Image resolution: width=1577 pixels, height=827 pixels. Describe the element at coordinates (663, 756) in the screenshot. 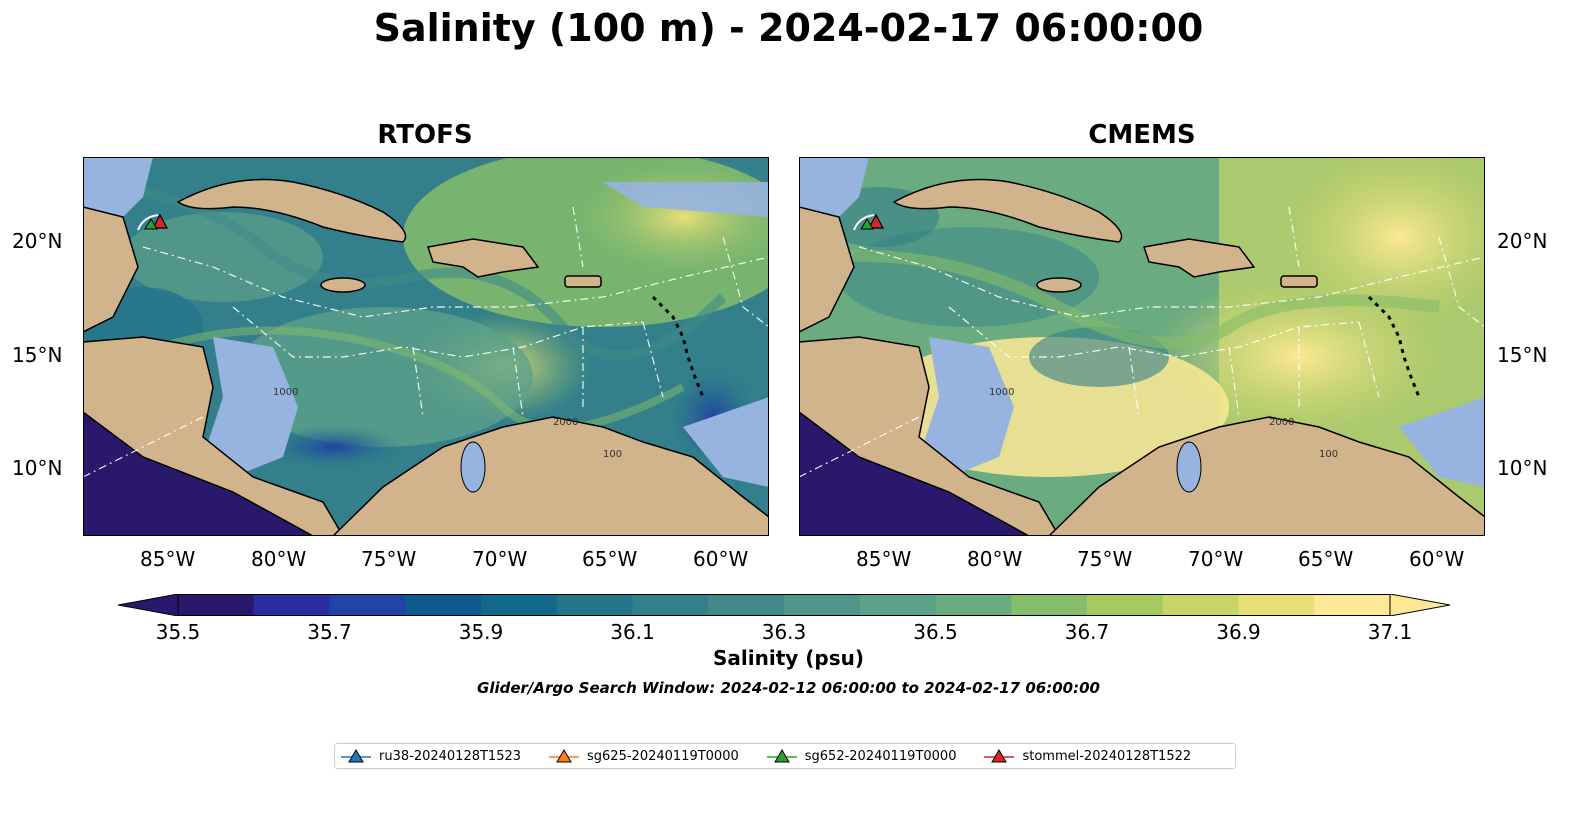

I see `legend-label: sg625-20240119T0000` at that location.